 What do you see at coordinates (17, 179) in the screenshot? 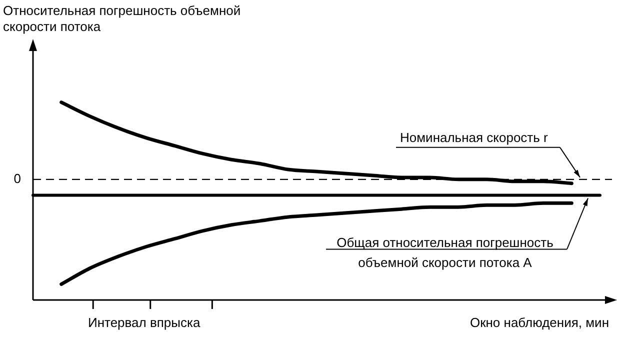
I see `text: 0` at bounding box center [17, 179].